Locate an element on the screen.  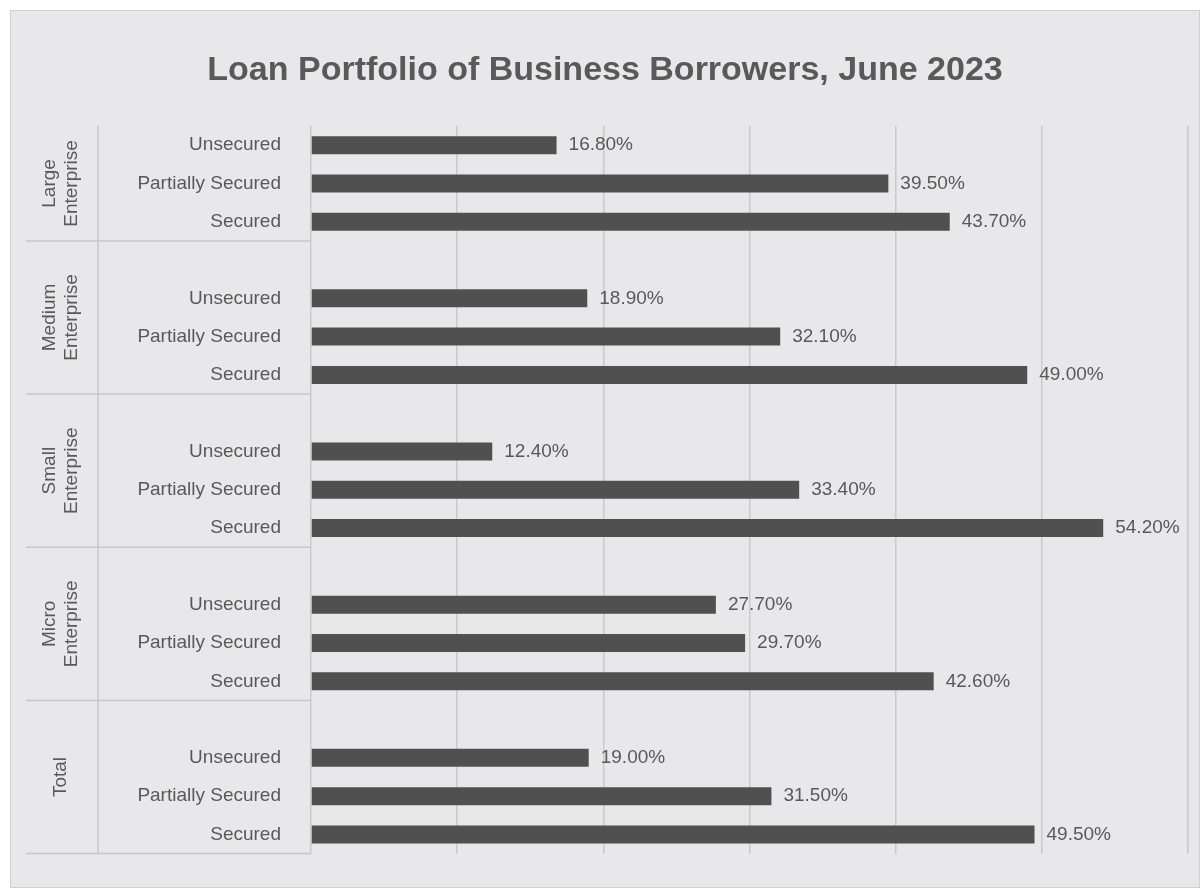
chart-title: Loan Portfolio of Business Borrowers, June 2023 is located at coordinates (605, 68).